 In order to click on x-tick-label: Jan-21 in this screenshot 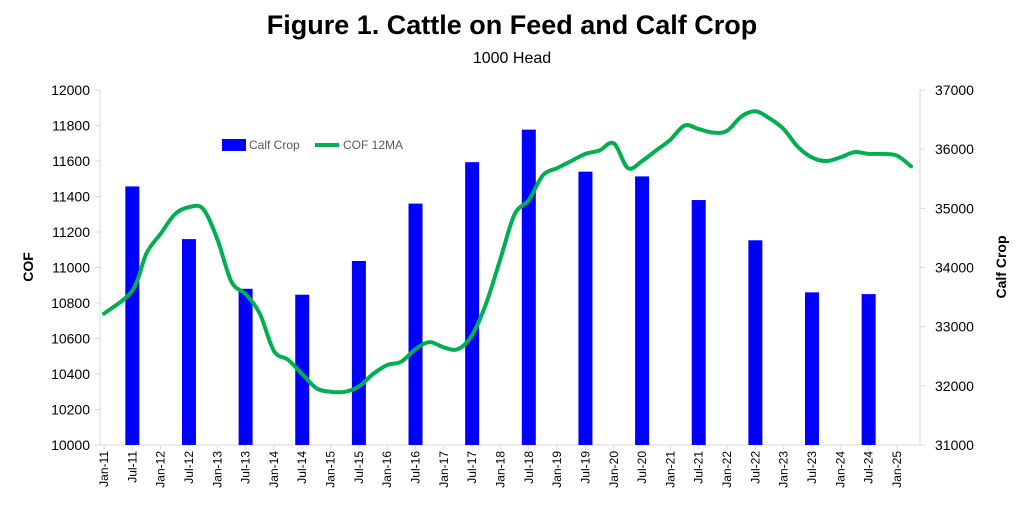, I will do `click(670, 469)`.